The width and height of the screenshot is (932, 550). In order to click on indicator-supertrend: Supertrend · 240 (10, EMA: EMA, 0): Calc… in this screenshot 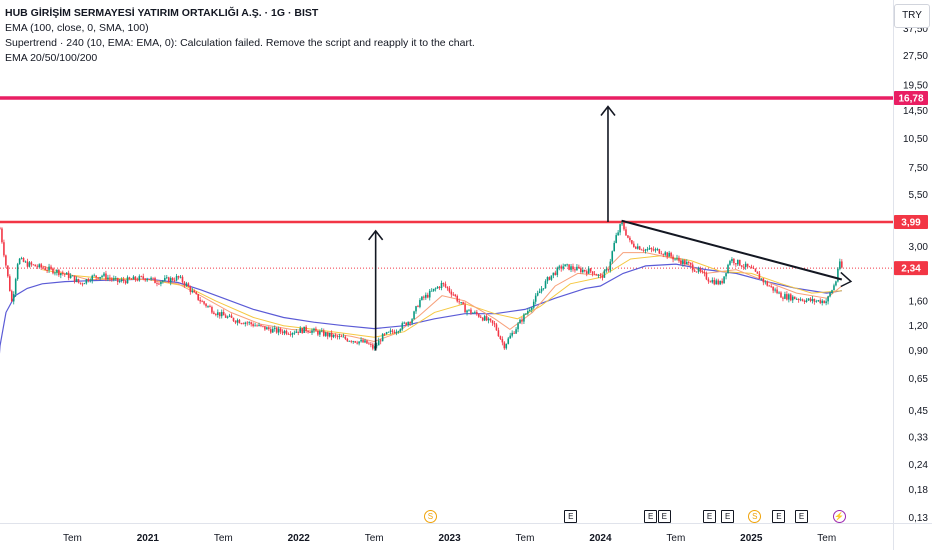, I will do `click(240, 43)`.